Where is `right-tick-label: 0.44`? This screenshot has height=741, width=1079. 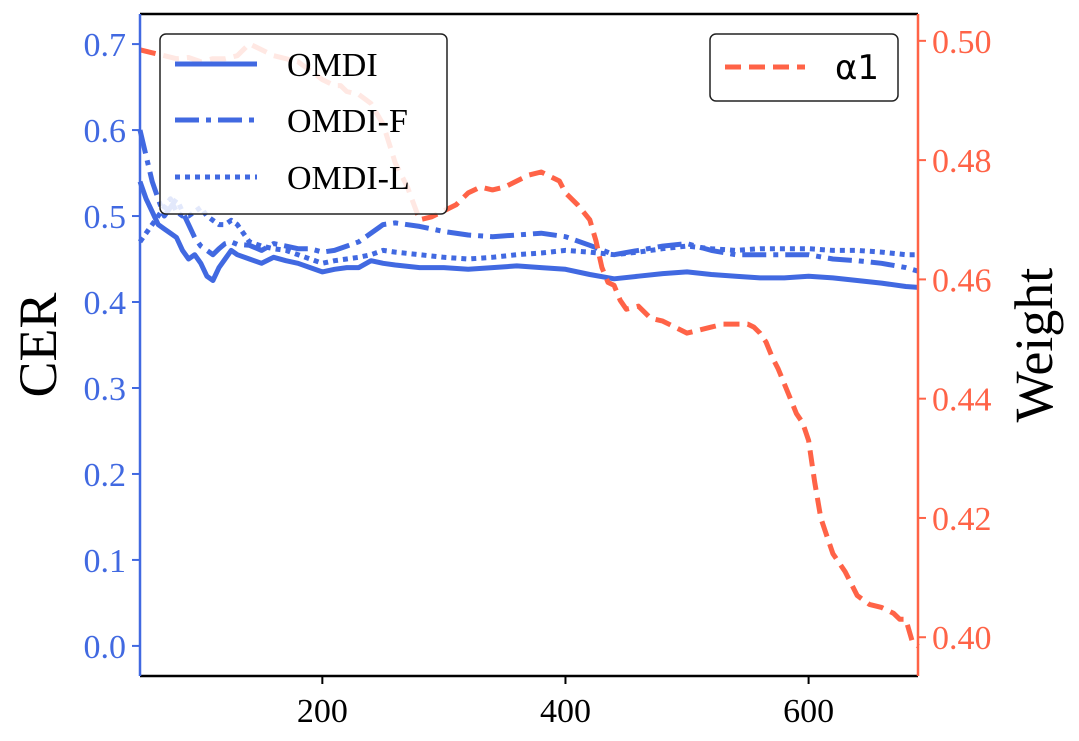
right-tick-label: 0.44 is located at coordinates (962, 400).